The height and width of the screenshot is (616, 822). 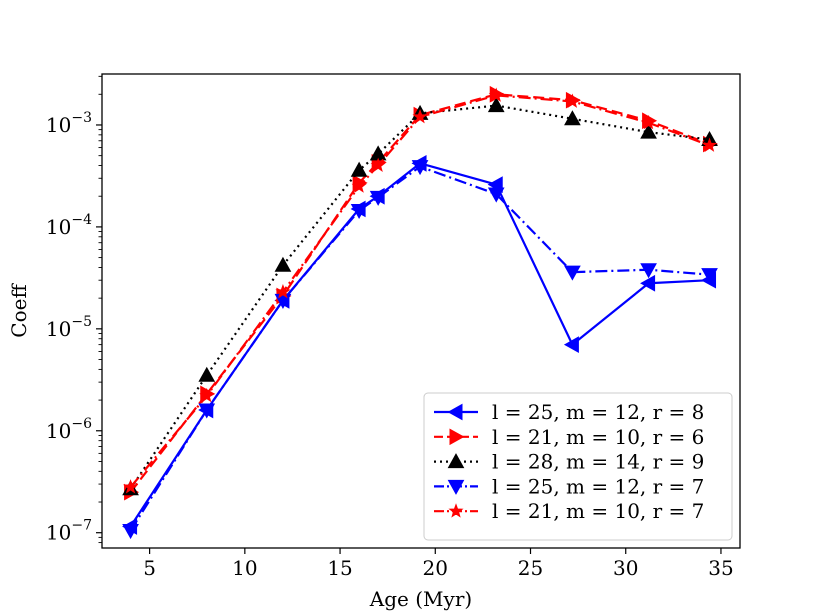 I want to click on y-axis-label: Coeff, so click(x=19, y=310).